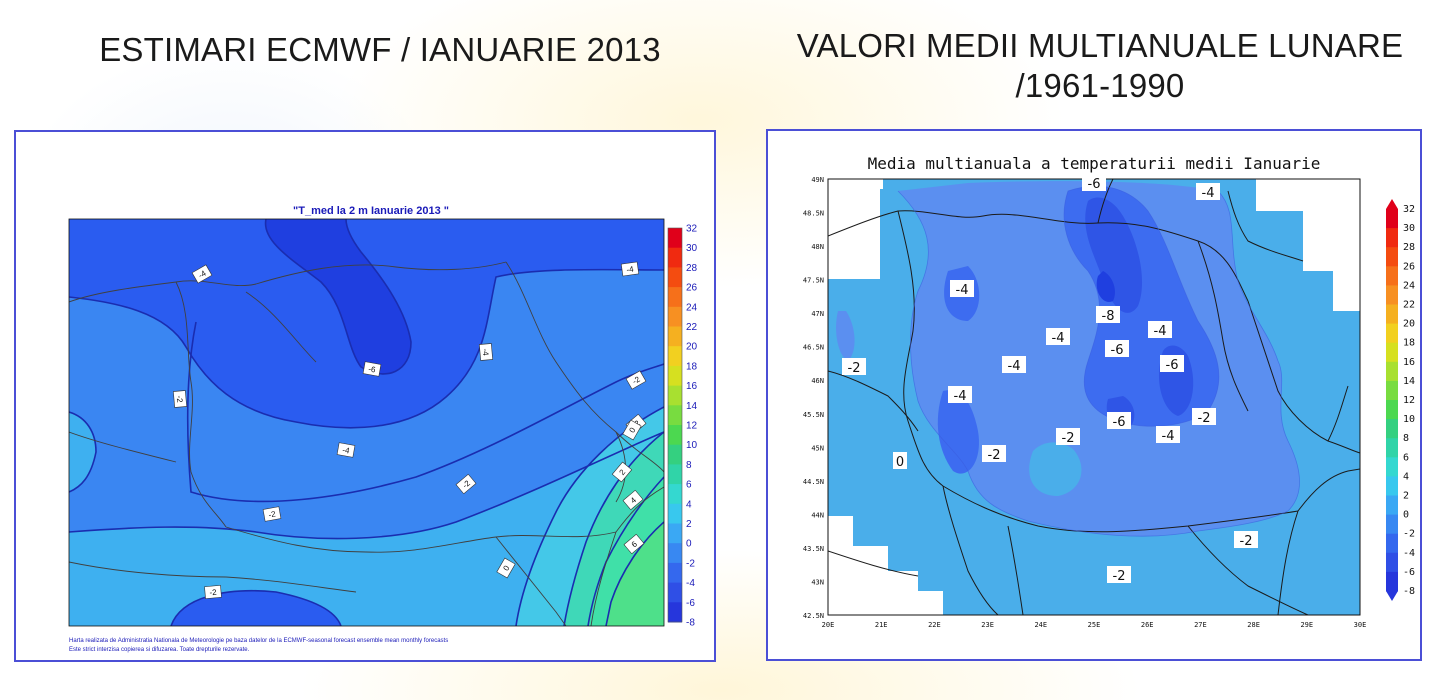 Image resolution: width=1444 pixels, height=700 pixels. Describe the element at coordinates (1308, 245) in the screenshot. I see `missing-ne` at that location.